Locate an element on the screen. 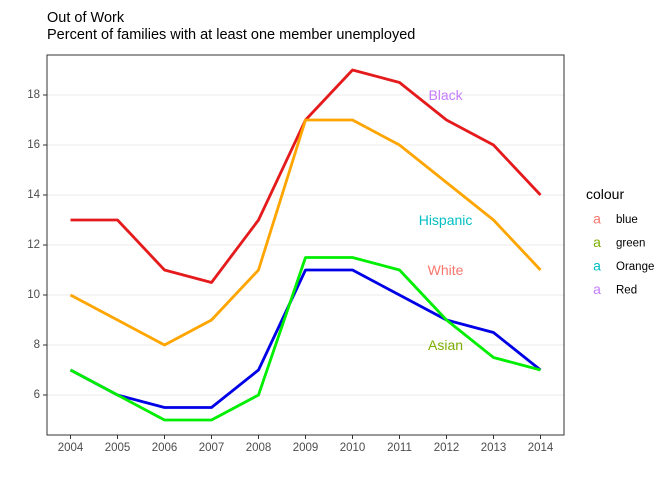 The width and height of the screenshot is (672, 480). legend-label: blue is located at coordinates (627, 220).